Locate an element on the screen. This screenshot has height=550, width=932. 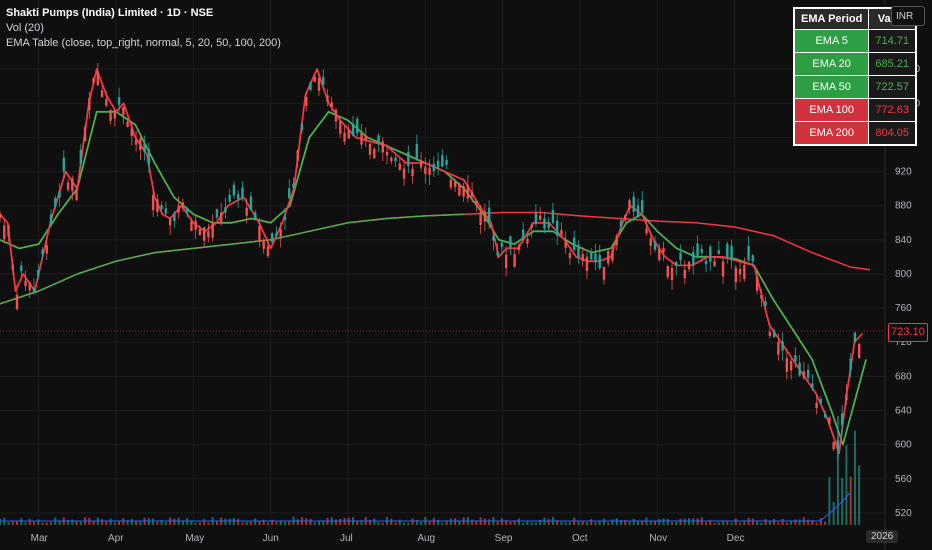
currency-button: INR is located at coordinates (908, 16).